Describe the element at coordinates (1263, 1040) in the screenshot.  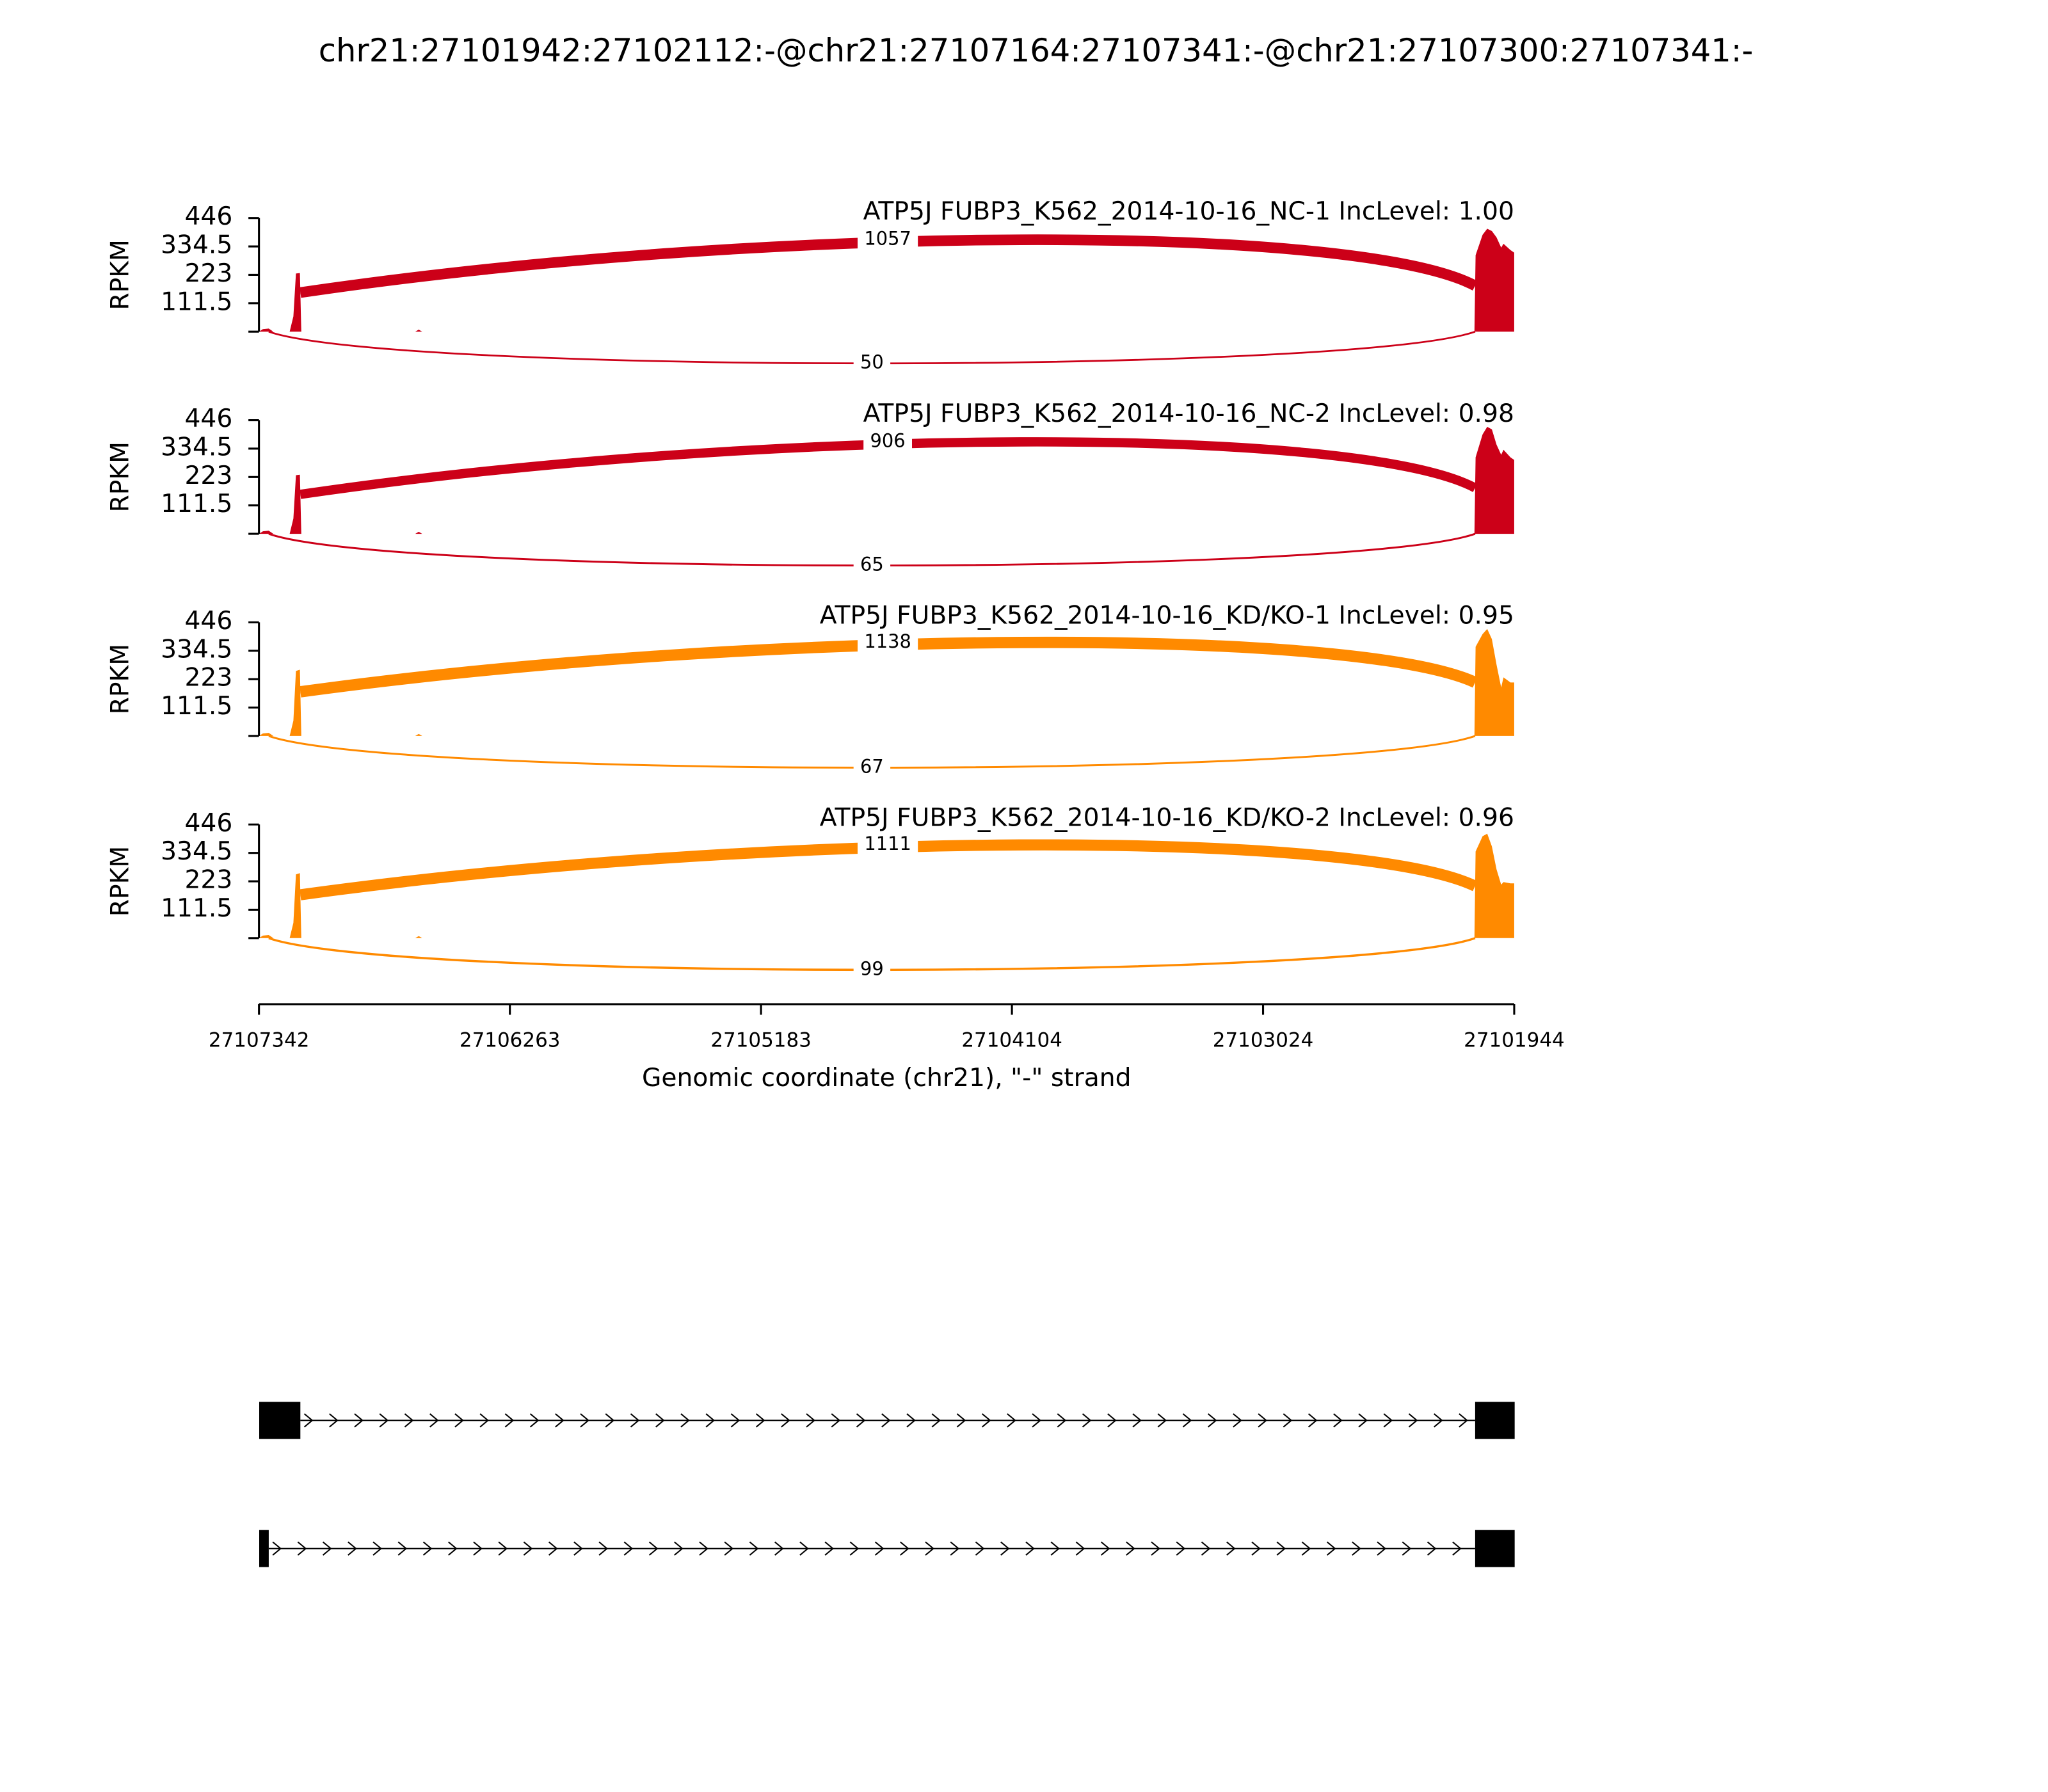
I see `x-tick-label: 27103024` at that location.